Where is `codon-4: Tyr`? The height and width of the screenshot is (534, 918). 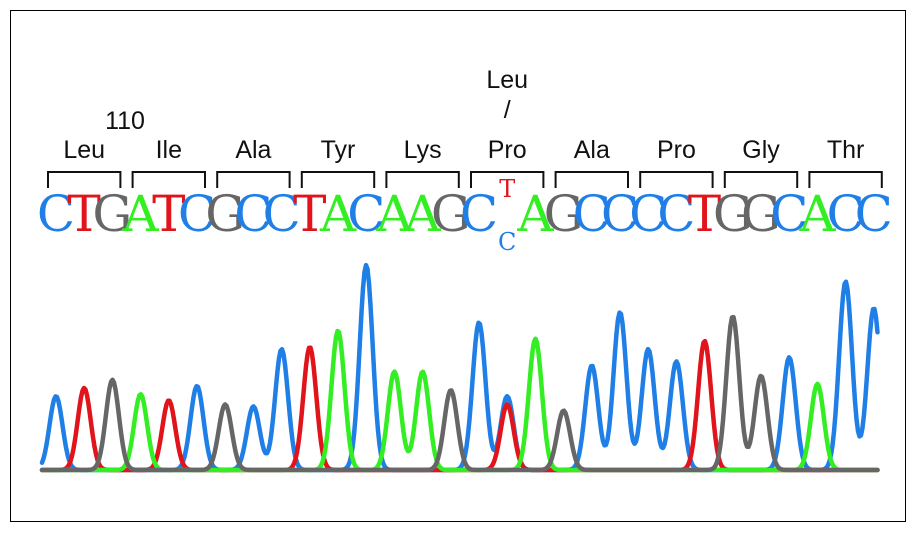 codon-4: Tyr is located at coordinates (338, 162).